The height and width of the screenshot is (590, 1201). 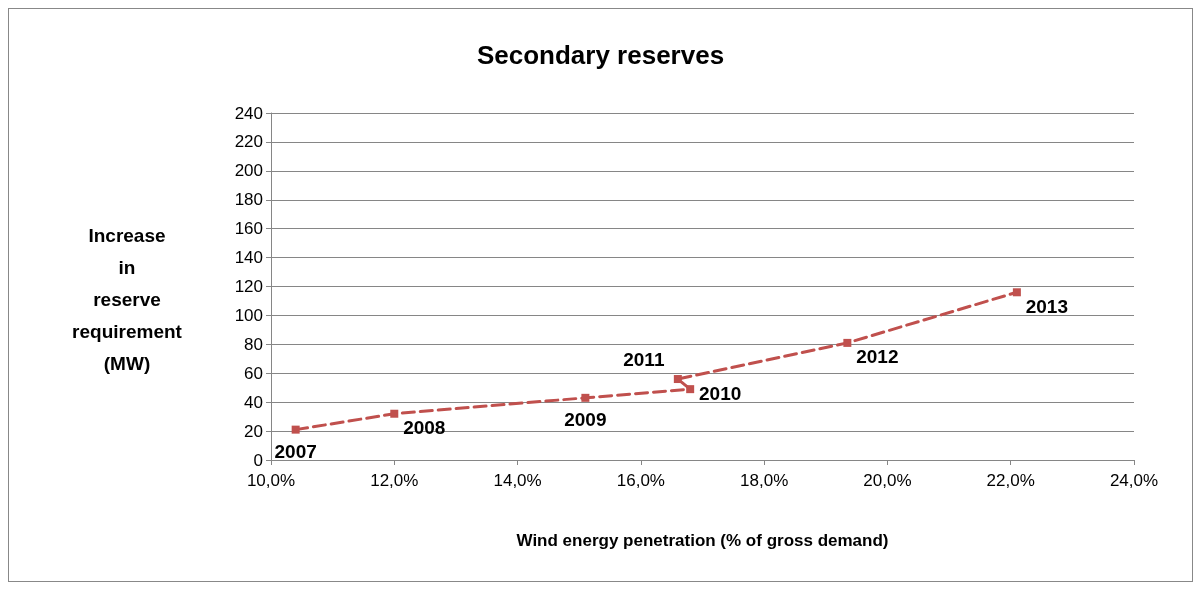 What do you see at coordinates (248, 113) in the screenshot?
I see `y-tick-label: 240` at bounding box center [248, 113].